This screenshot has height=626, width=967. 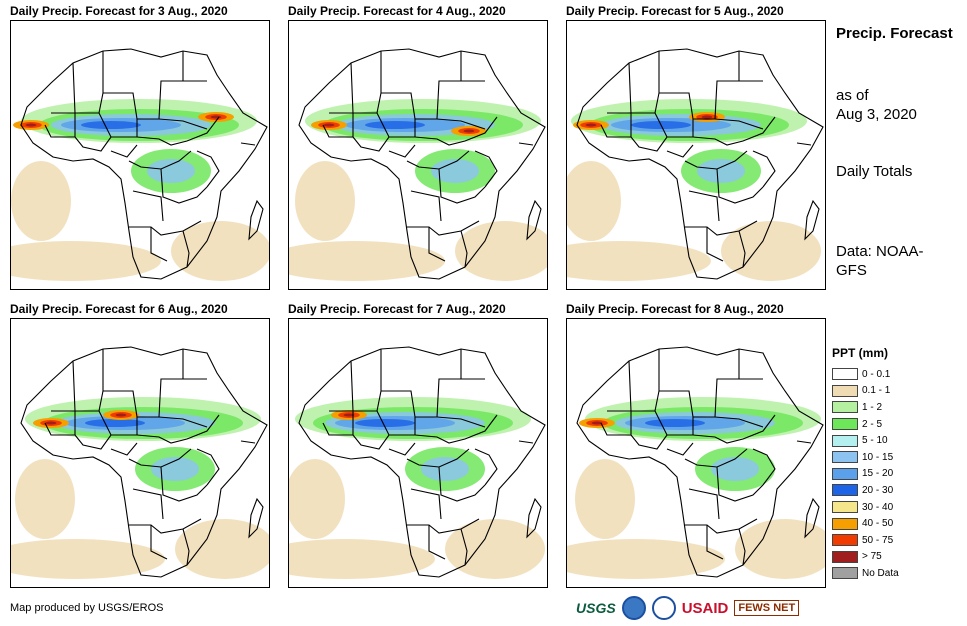 What do you see at coordinates (872, 424) in the screenshot?
I see `legend-label: 2 - 5` at bounding box center [872, 424].